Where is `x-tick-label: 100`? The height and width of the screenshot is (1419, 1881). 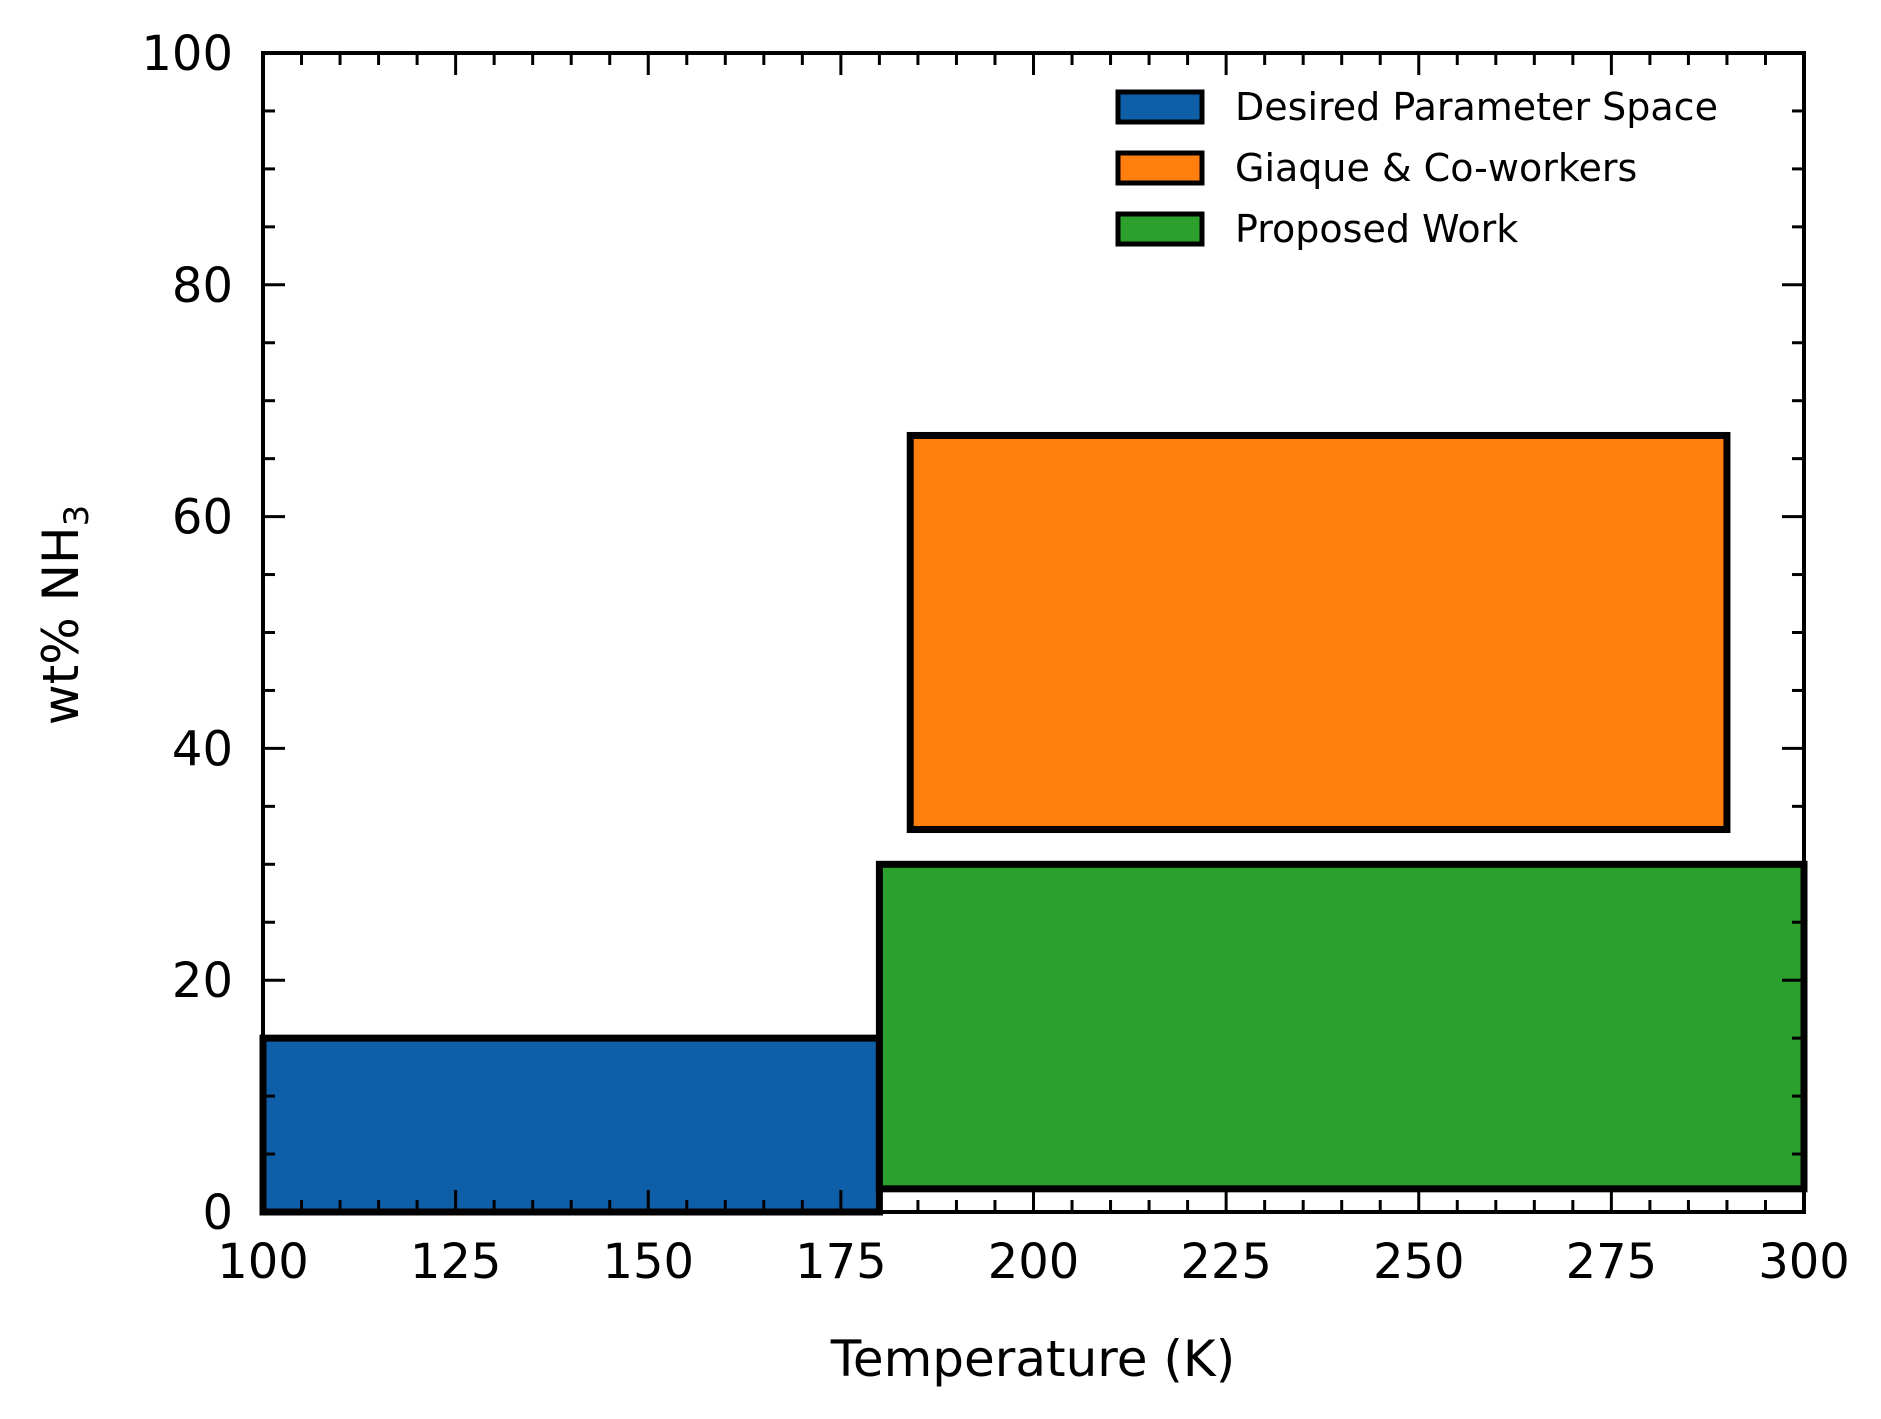
x-tick-label: 100 is located at coordinates (263, 1262).